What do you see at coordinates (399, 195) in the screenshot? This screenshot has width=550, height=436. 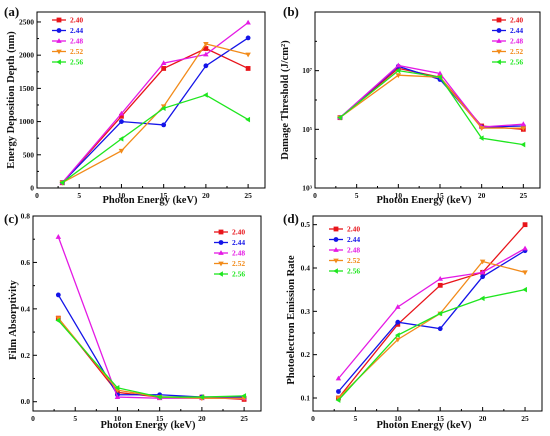 I see `x-tick-label-b-2: 10` at bounding box center [399, 195].